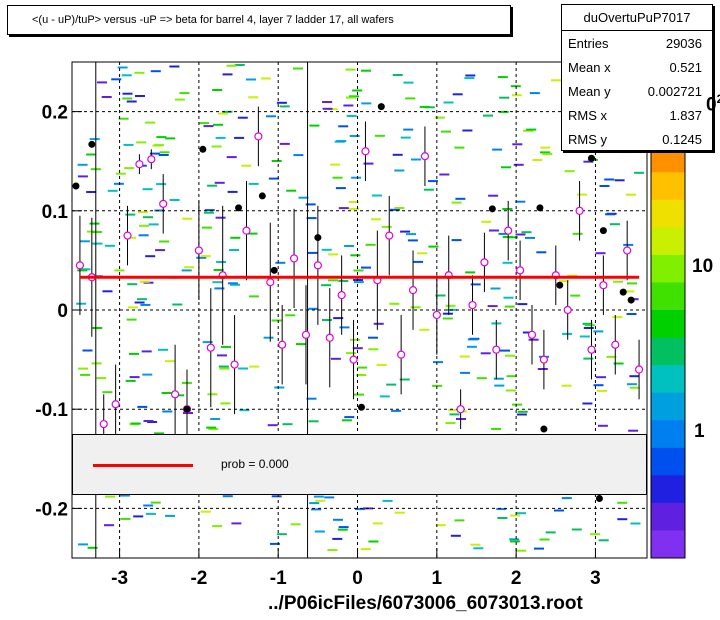 The height and width of the screenshot is (620, 720). Describe the element at coordinates (255, 464) in the screenshot. I see `legend-label: prob = 0.000` at that location.